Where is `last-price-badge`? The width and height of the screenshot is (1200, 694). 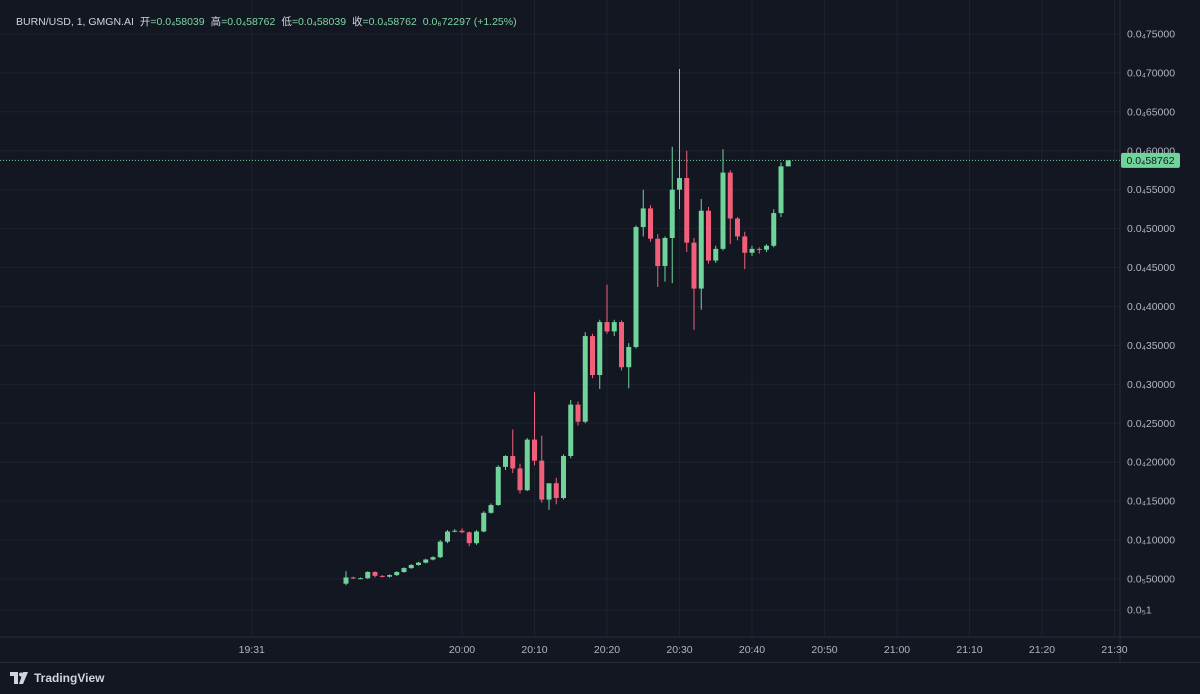
last-price-badge is located at coordinates (1150, 160).